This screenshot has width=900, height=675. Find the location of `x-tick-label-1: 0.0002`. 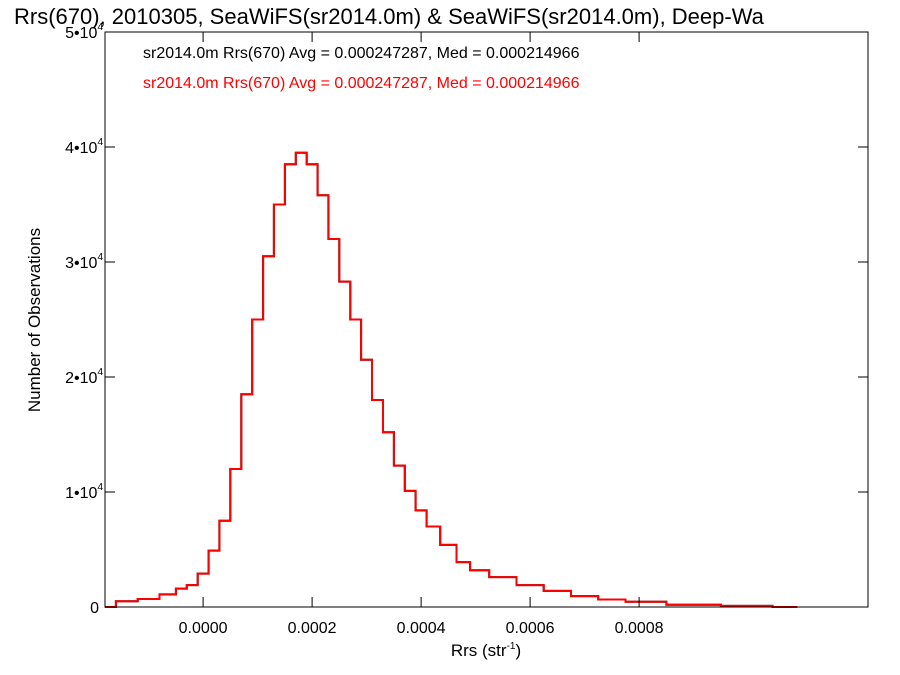

x-tick-label-1: 0.0002 is located at coordinates (312, 628).